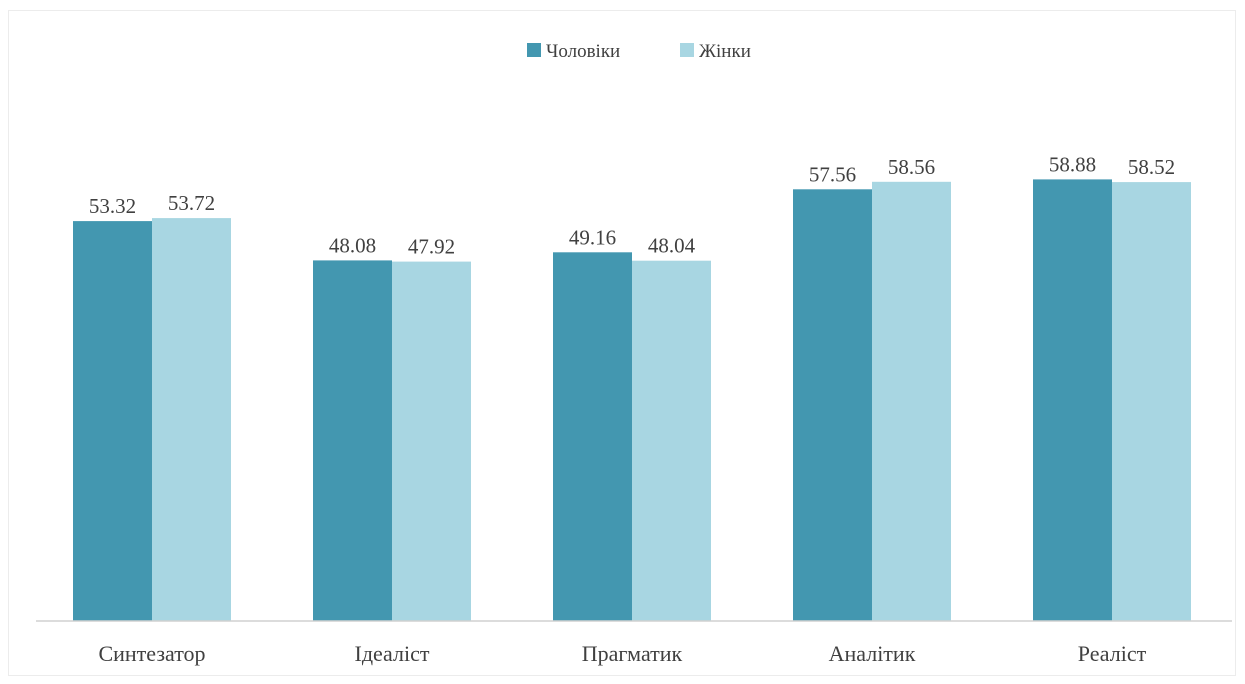 This screenshot has height=684, width=1245. Describe the element at coordinates (832, 174) in the screenshot. I see `data-label-series1-4: 57.56` at that location.